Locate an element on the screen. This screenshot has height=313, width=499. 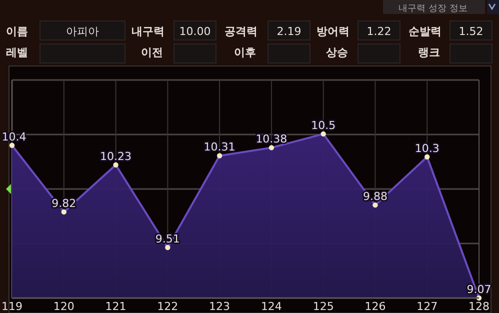
text: 10.00 is located at coordinates (195, 31).